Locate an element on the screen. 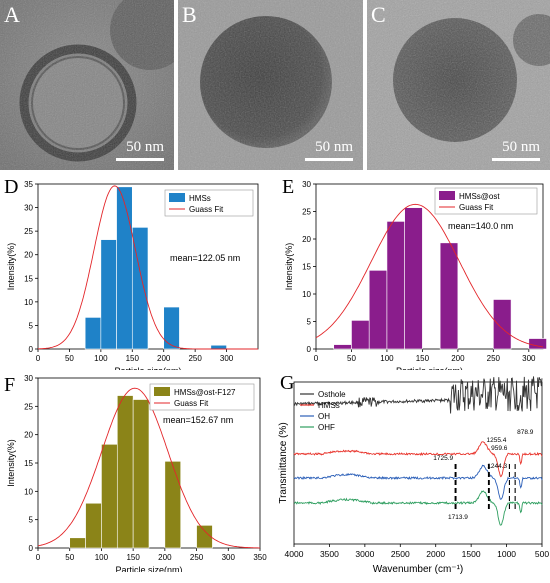 The height and width of the screenshot is (583, 550). x-tick-label: 1500 is located at coordinates (471, 554).